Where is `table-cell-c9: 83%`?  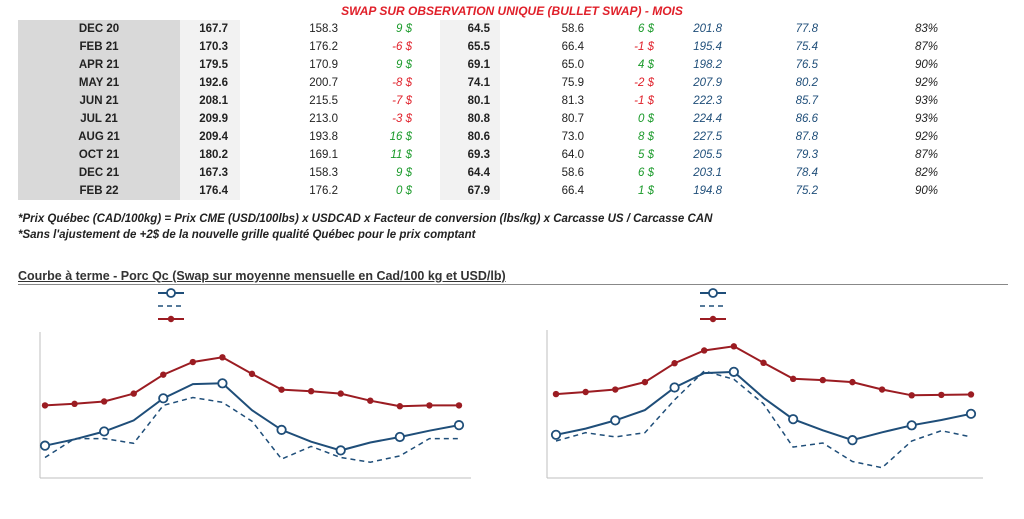
table-cell-c9: 83% is located at coordinates (926, 29).